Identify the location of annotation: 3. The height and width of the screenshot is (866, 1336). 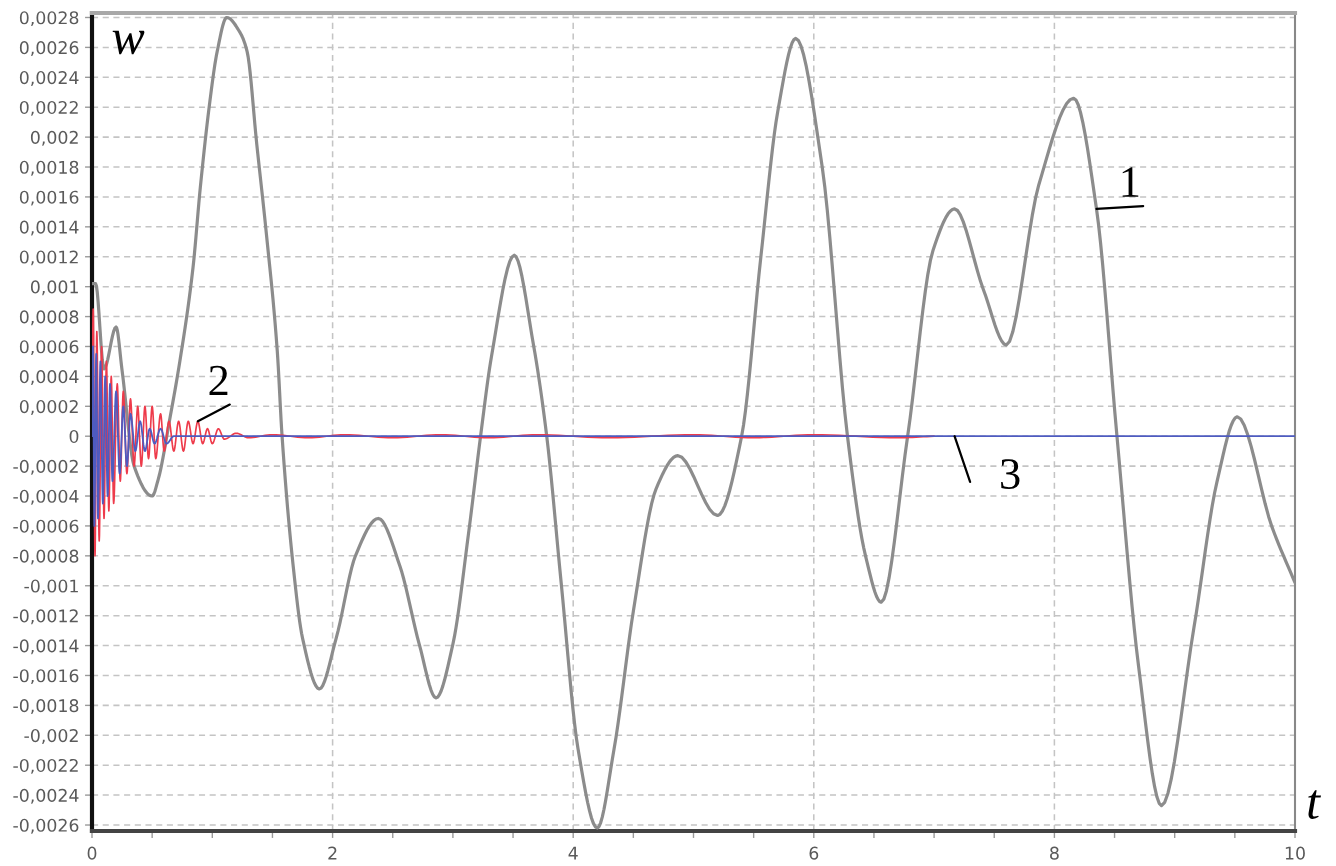
(1010, 474).